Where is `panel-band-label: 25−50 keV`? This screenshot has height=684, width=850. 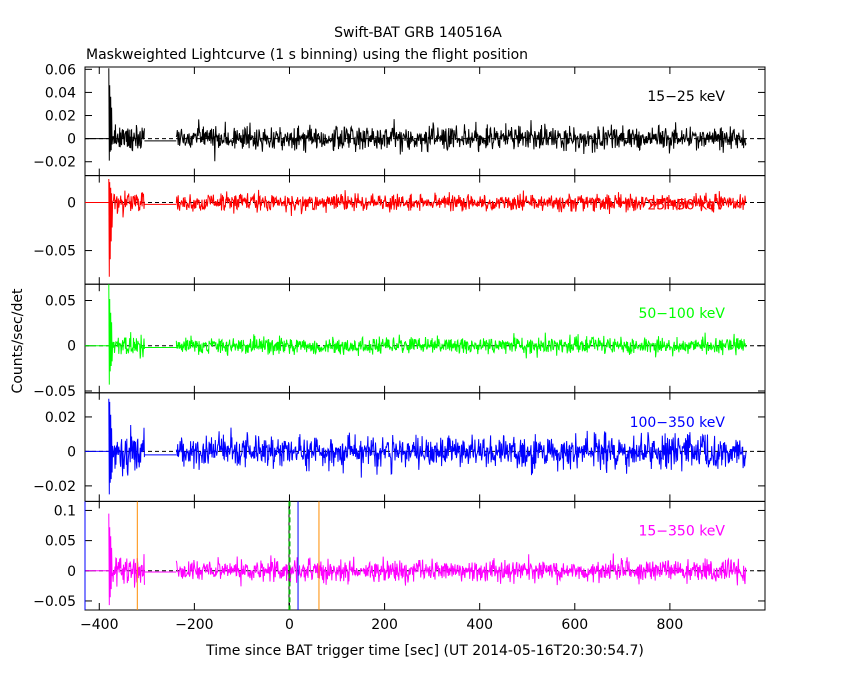 panel-band-label: 25−50 keV is located at coordinates (686, 206).